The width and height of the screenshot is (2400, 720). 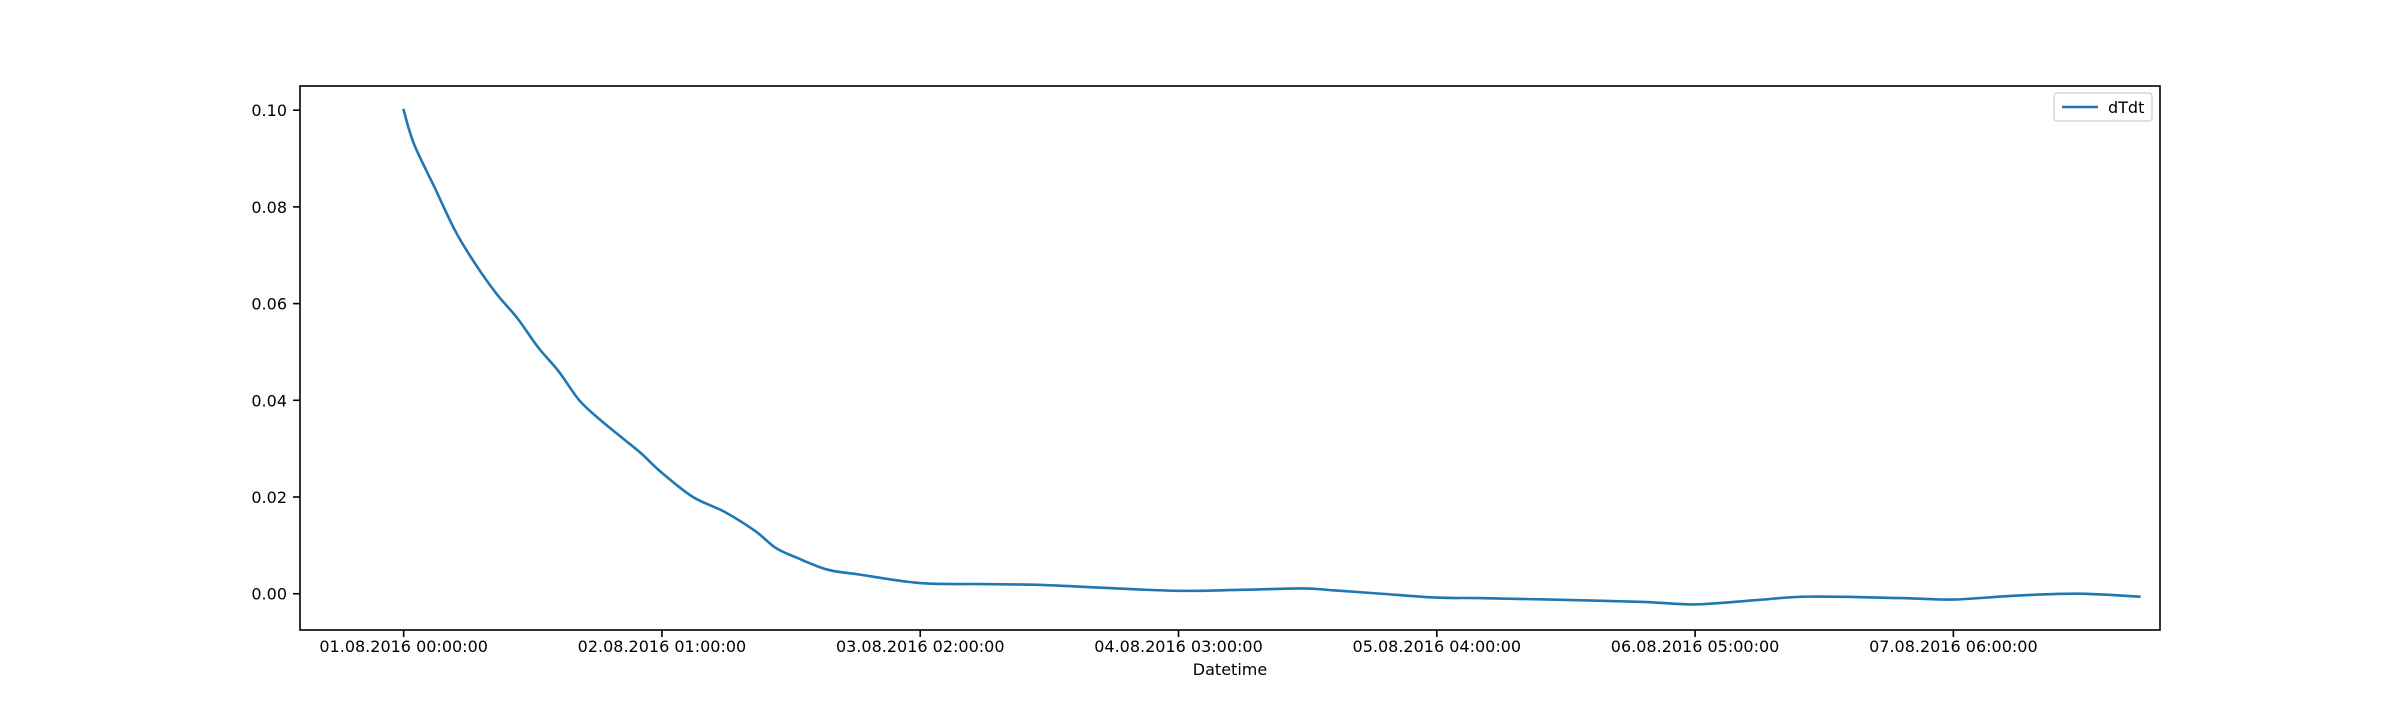 What do you see at coordinates (1437, 646) in the screenshot?
I see `x-tick-label: 05.08.2016 04:00:00` at bounding box center [1437, 646].